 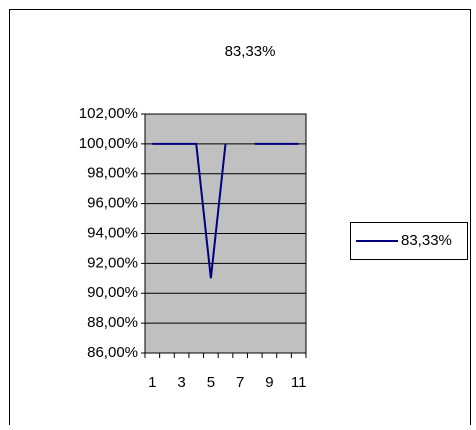 What do you see at coordinates (211, 382) in the screenshot?
I see `x-tick-label: 5` at bounding box center [211, 382].